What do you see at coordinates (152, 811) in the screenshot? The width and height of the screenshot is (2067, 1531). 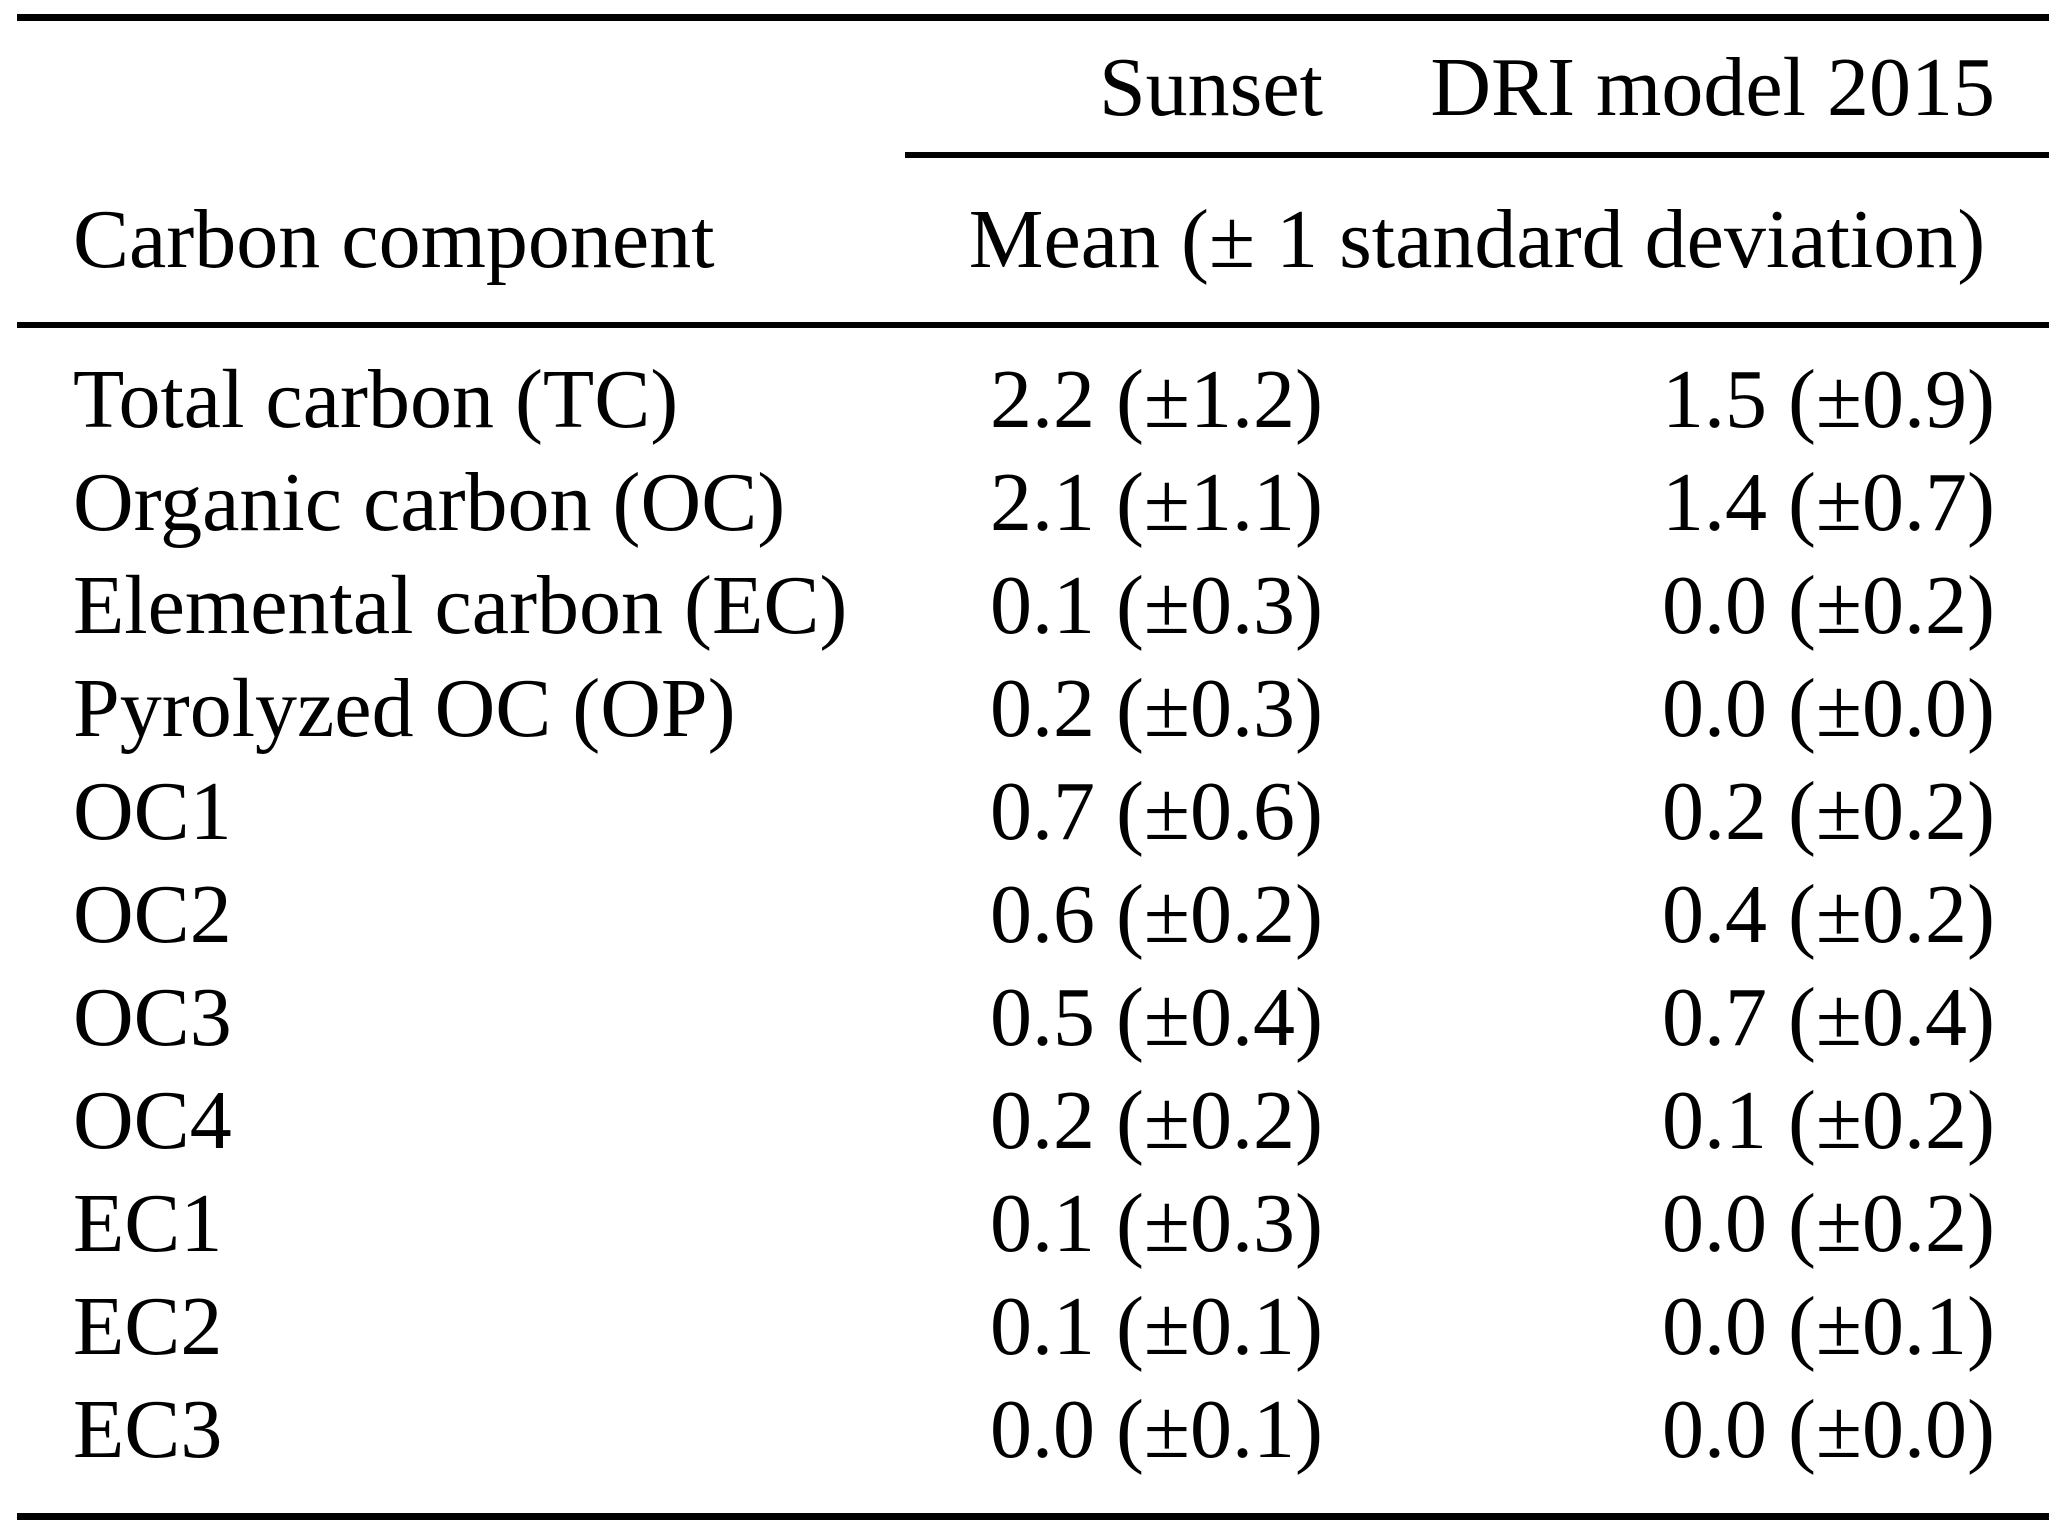 I see `component-label: OC1` at bounding box center [152, 811].